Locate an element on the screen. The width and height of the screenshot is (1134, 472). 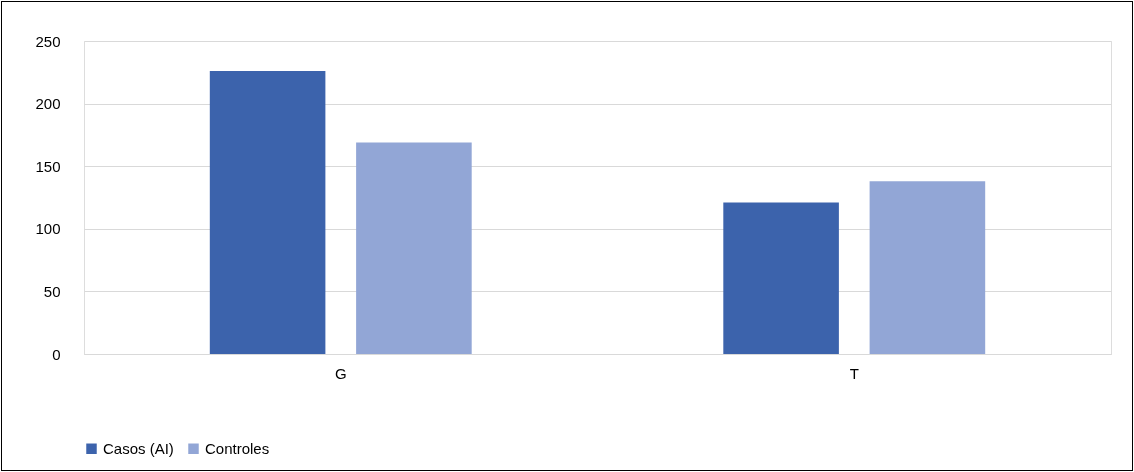
y-tick-label: 0 is located at coordinates (56, 354).